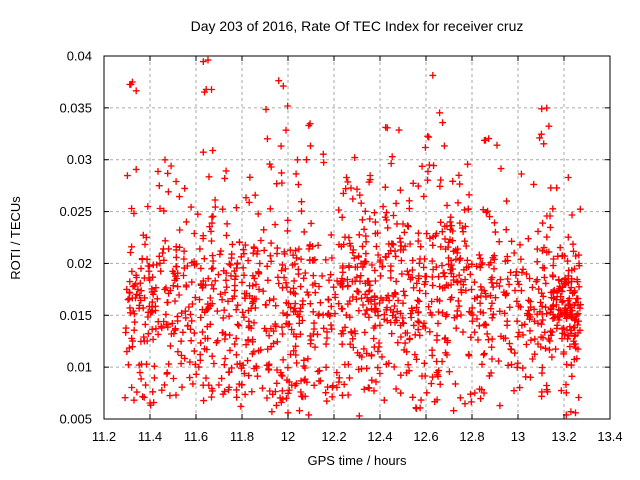 Image resolution: width=640 pixels, height=480 pixels. Describe the element at coordinates (333, 436) in the screenshot. I see `x-tick-label: 12.2` at that location.